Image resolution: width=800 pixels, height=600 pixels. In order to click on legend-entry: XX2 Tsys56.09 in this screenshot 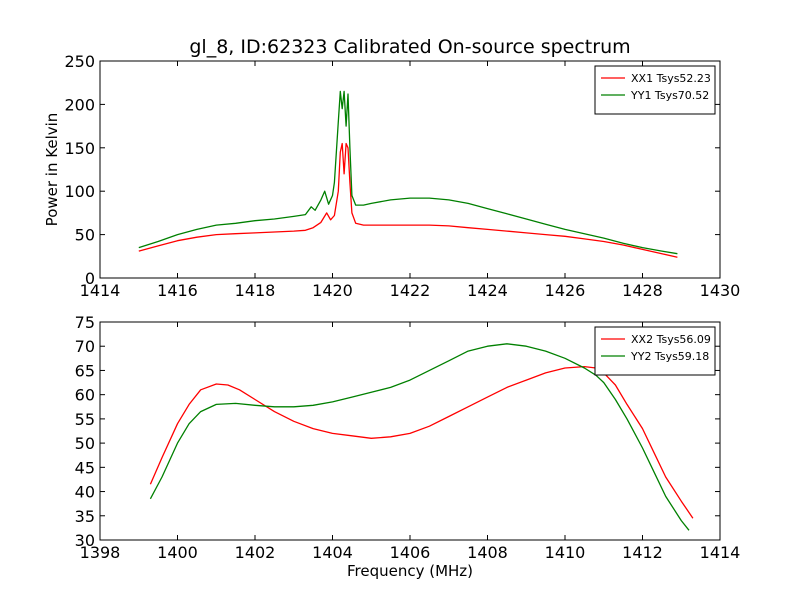, I will do `click(671, 339)`.